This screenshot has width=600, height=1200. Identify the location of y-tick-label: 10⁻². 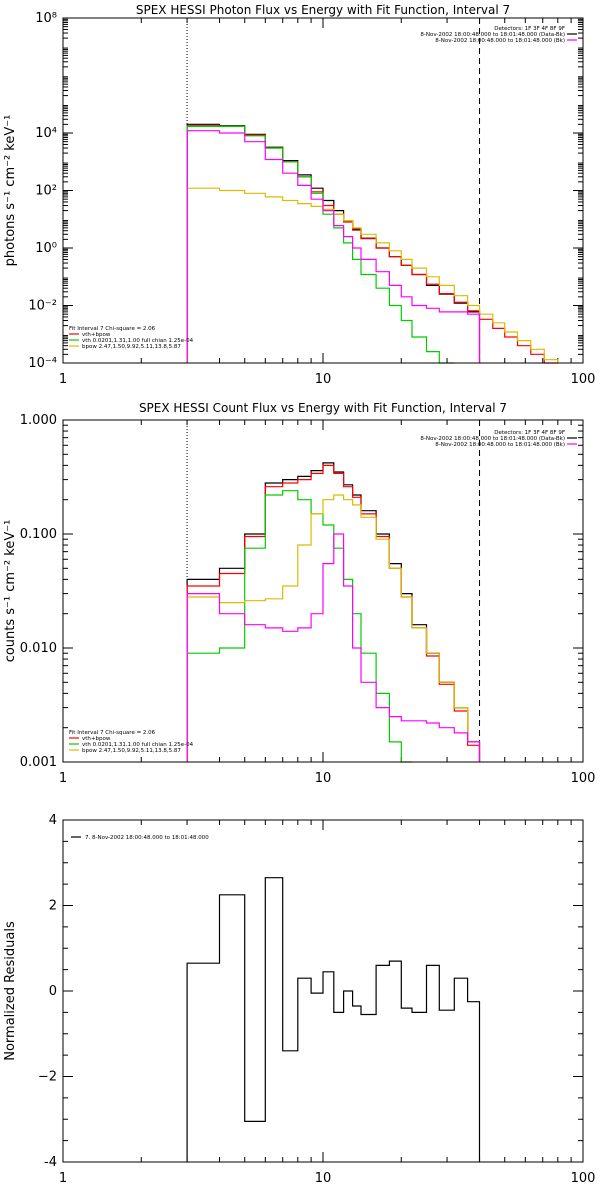
(42, 306).